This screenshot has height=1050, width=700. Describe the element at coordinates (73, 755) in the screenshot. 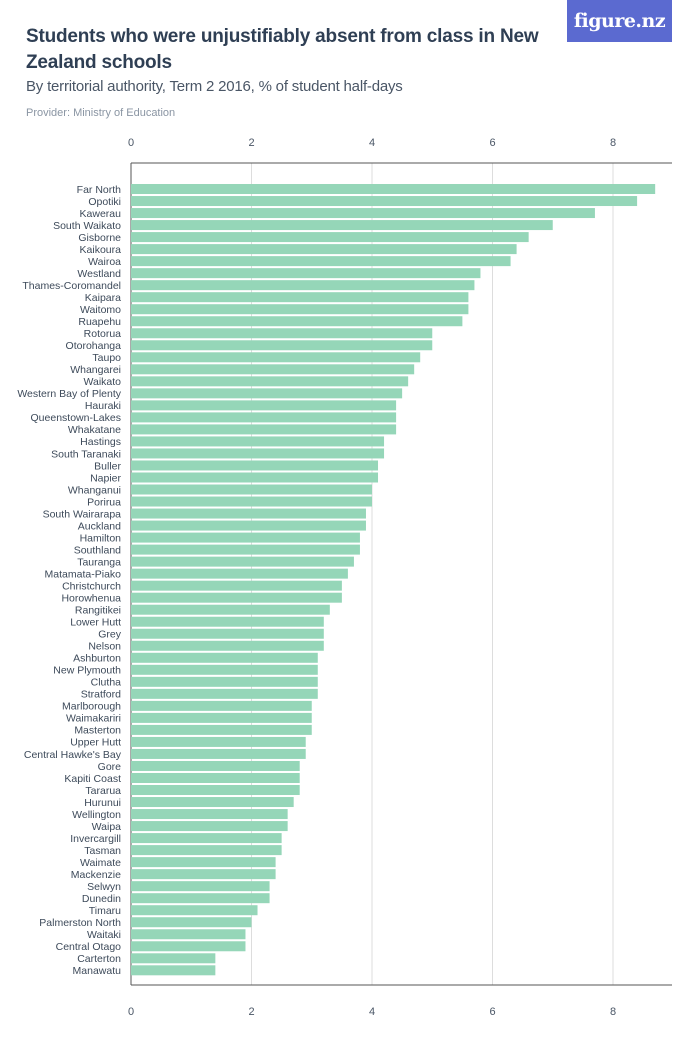

I see `category-label: Central Hawke's Bay` at that location.